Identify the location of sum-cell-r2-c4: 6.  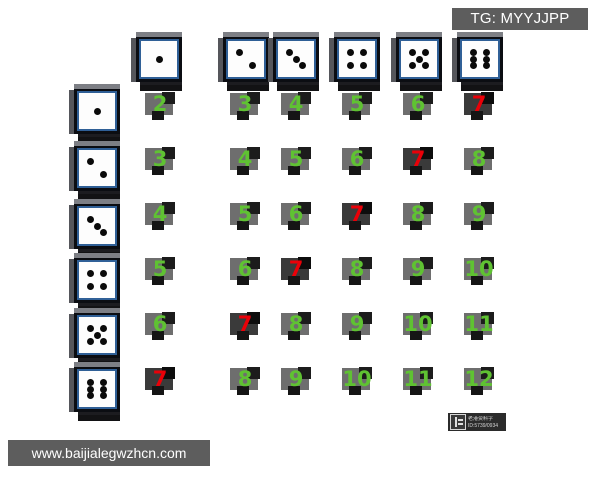
(357, 161).